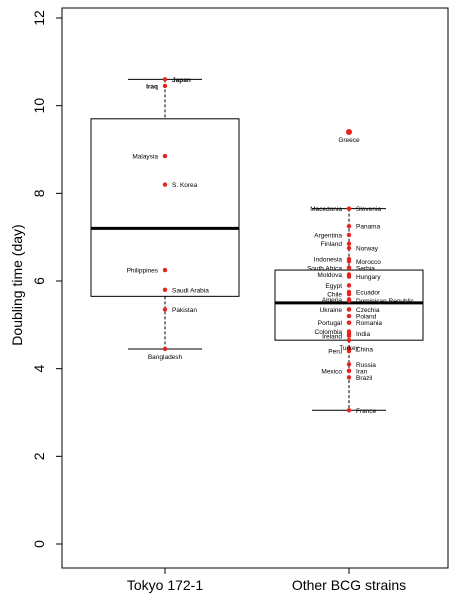 This screenshot has width=470, height=605. I want to click on point-label: S. Korea, so click(185, 185).